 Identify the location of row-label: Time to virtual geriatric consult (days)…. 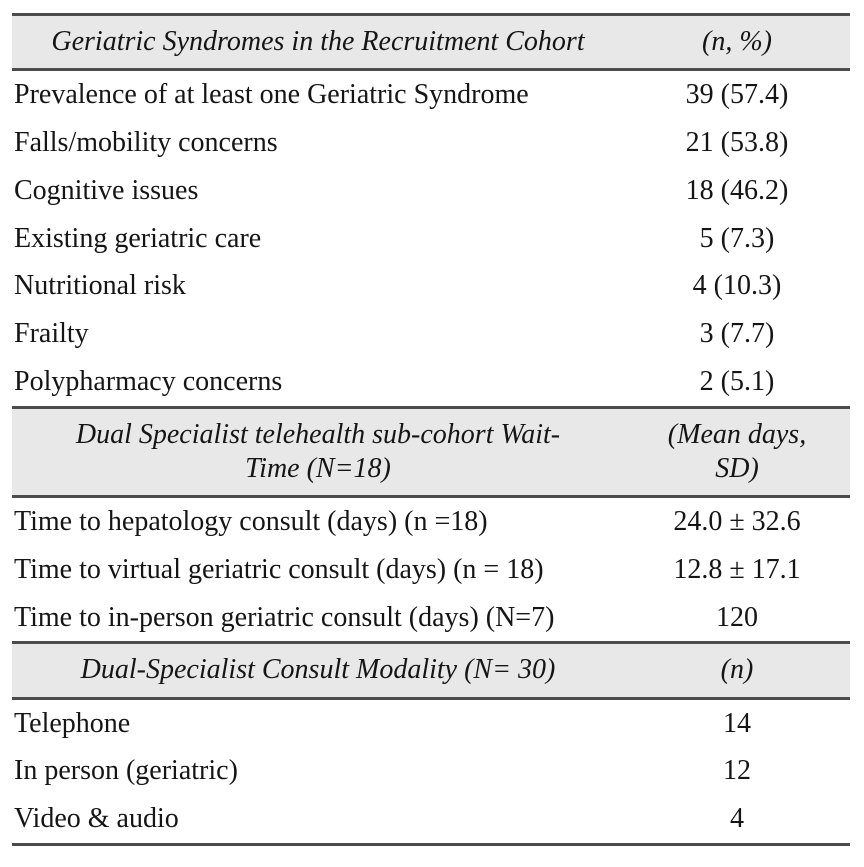
(279, 569).